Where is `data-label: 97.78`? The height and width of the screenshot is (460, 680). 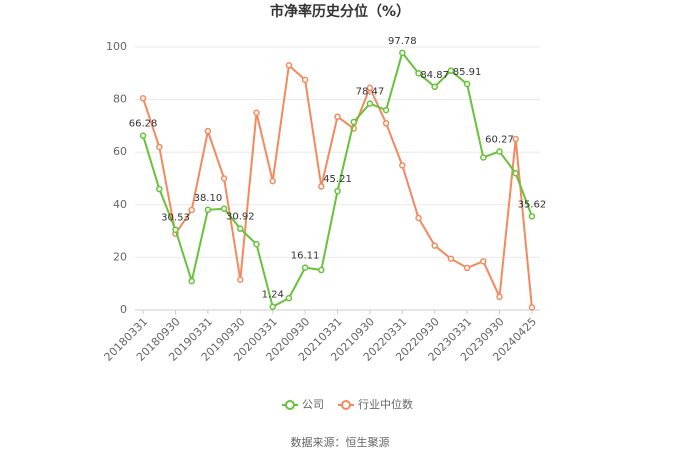 data-label: 97.78 is located at coordinates (402, 41).